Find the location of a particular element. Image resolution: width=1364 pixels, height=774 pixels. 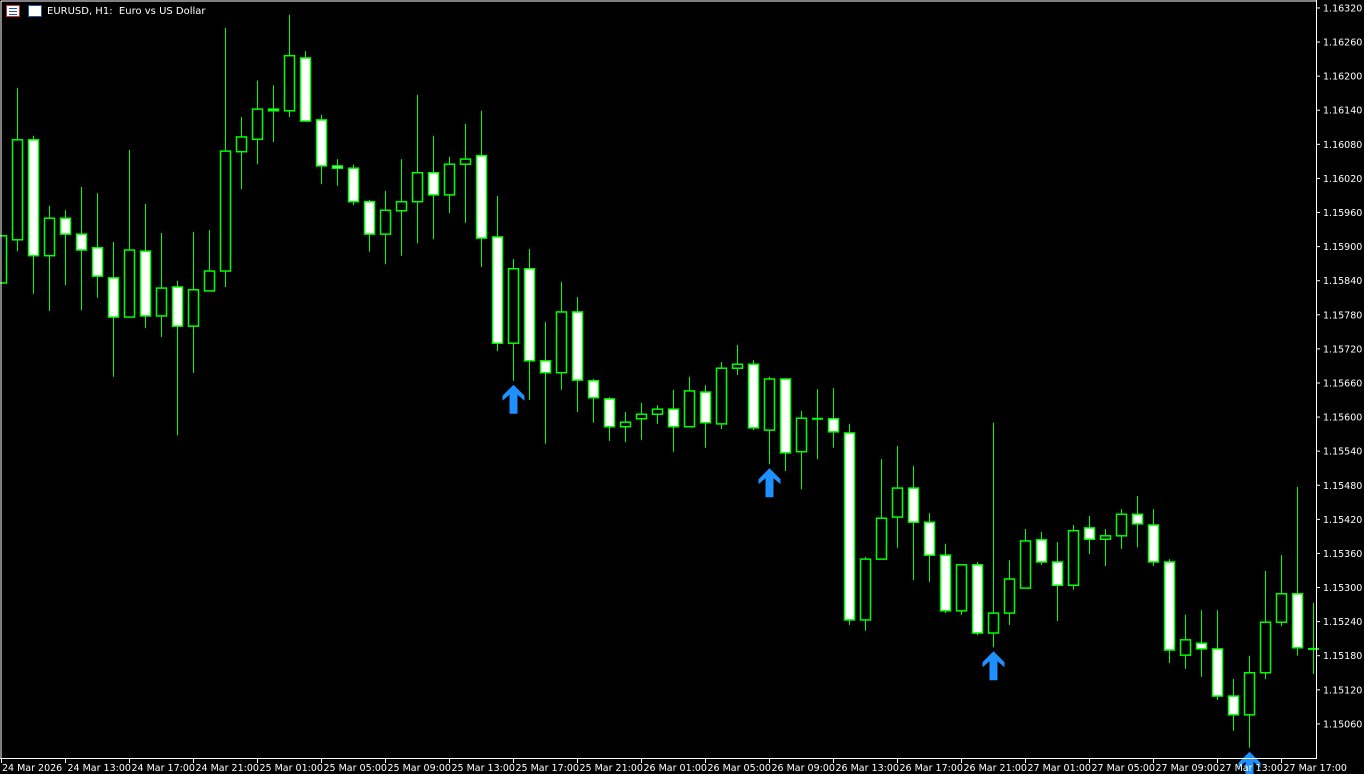

time-tick-label: 26 Mar 01:00 is located at coordinates (675, 768).